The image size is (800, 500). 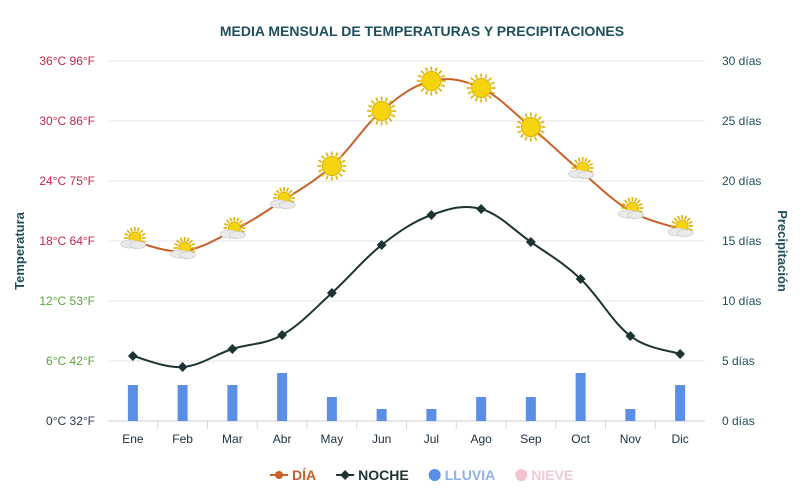 What do you see at coordinates (381, 439) in the screenshot?
I see `x-tick-label: Jun` at bounding box center [381, 439].